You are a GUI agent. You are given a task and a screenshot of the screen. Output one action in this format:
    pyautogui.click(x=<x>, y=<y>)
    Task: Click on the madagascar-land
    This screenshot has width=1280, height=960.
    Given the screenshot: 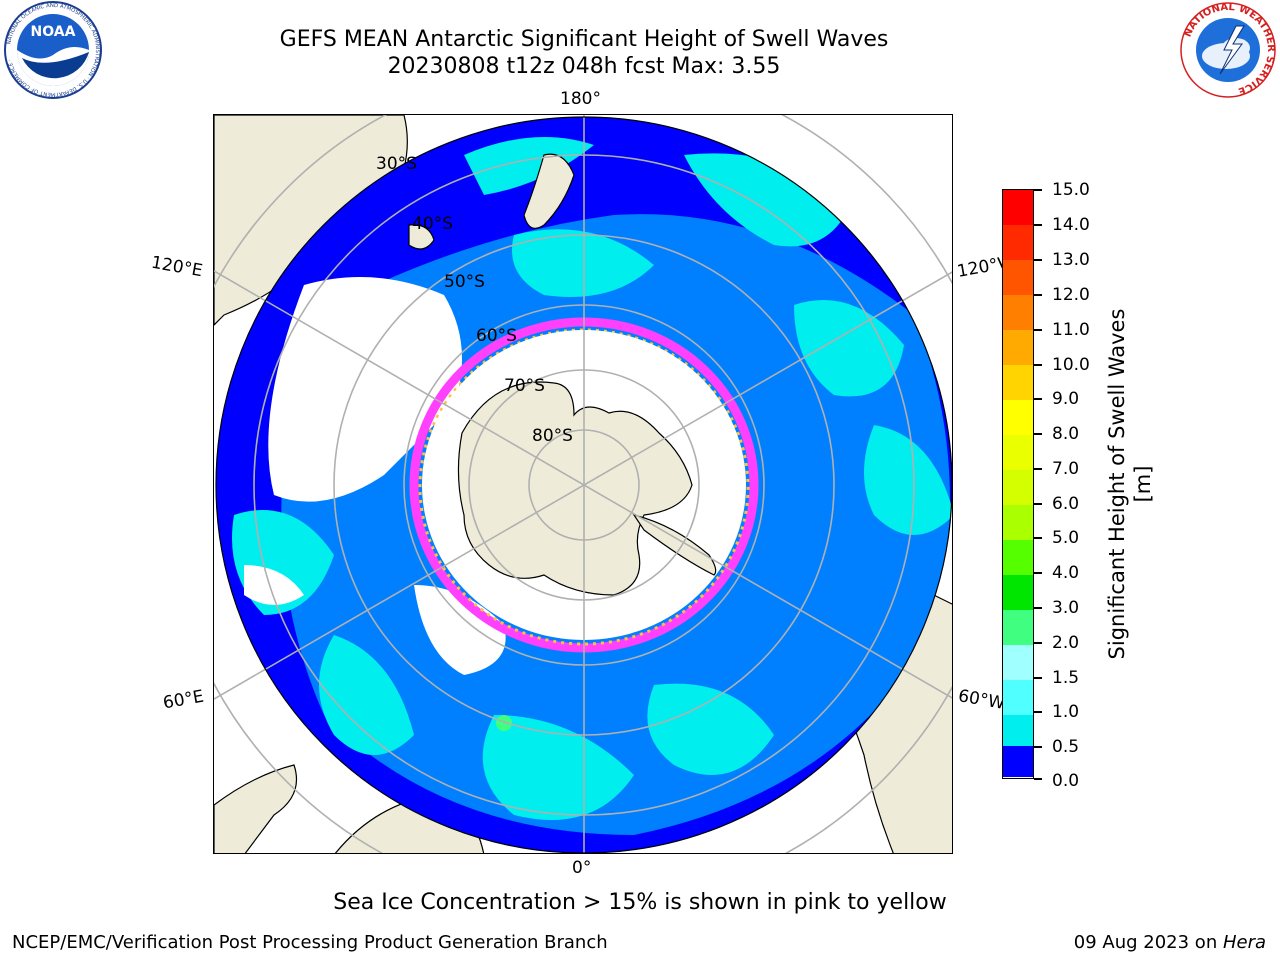 What is the action you would take?
    pyautogui.click(x=256, y=808)
    